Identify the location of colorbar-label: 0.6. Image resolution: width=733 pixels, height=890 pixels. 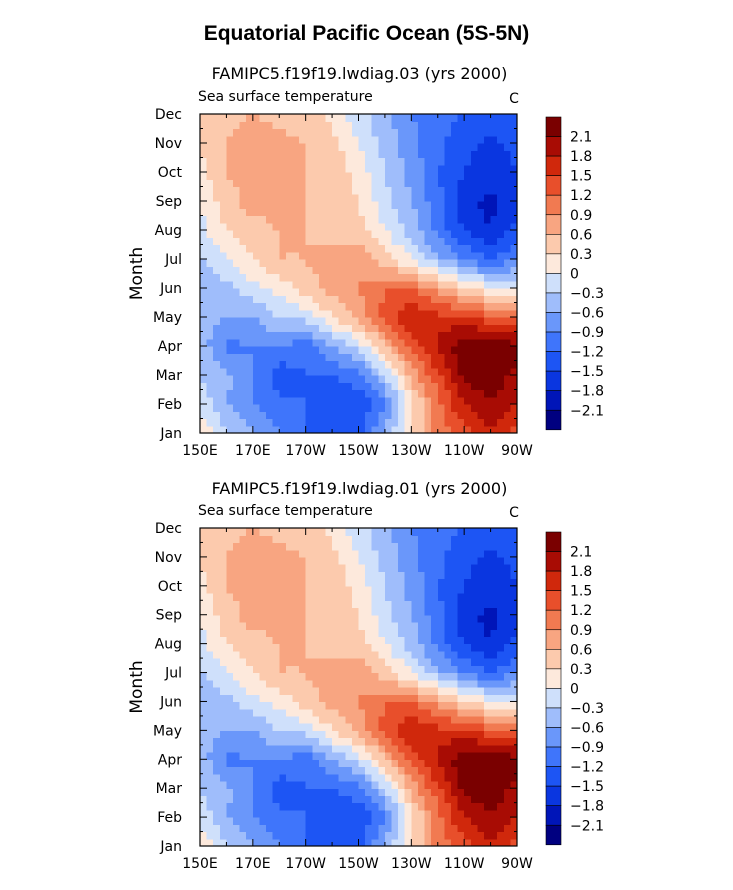
(581, 235).